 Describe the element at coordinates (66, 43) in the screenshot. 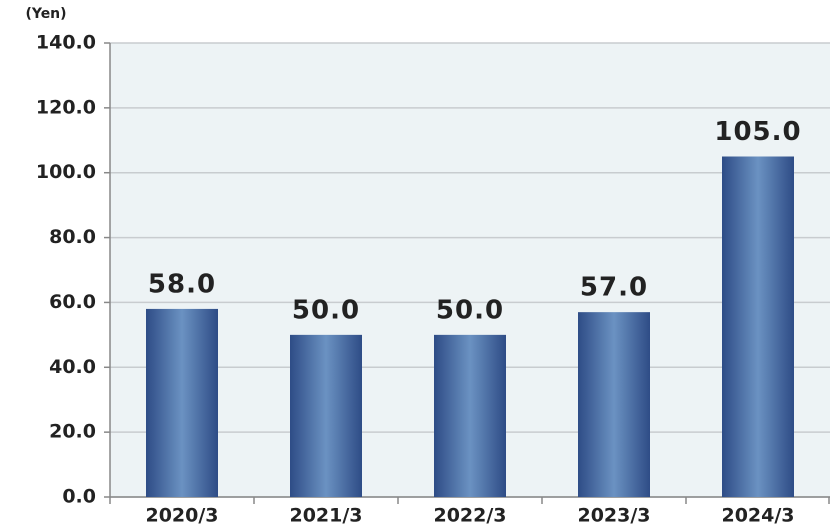

I see `y-tick-label: 140.0` at that location.